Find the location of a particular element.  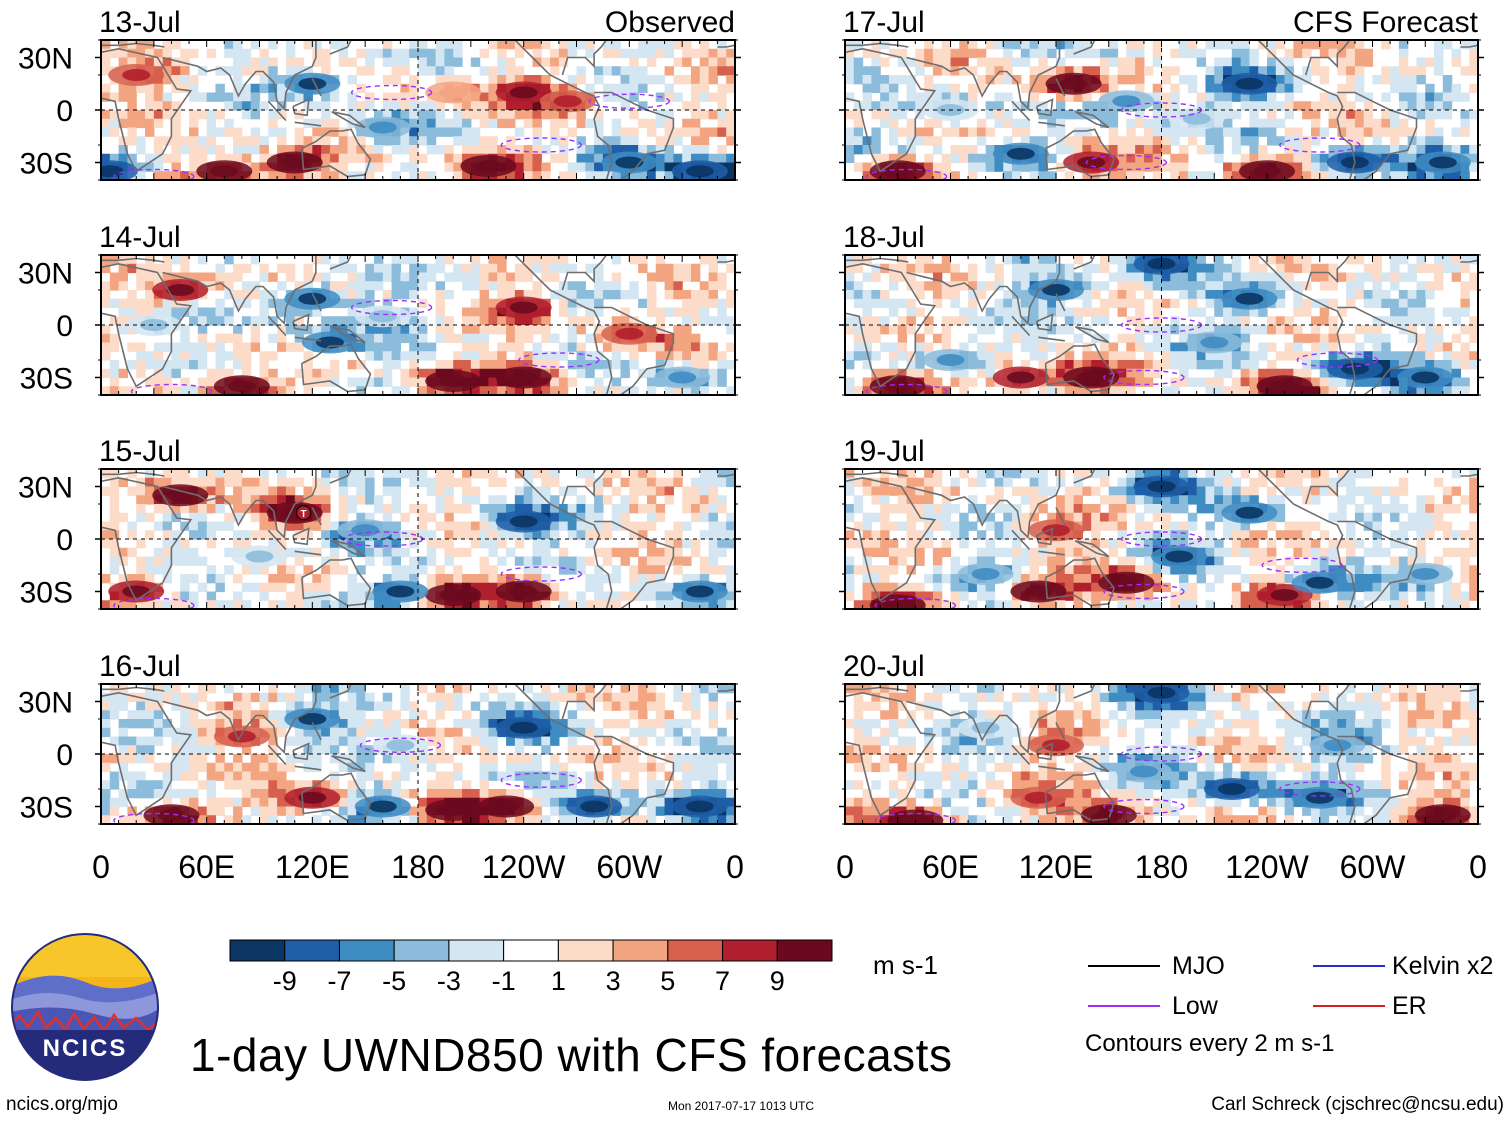

y-tick-label: 0 is located at coordinates (64, 540).